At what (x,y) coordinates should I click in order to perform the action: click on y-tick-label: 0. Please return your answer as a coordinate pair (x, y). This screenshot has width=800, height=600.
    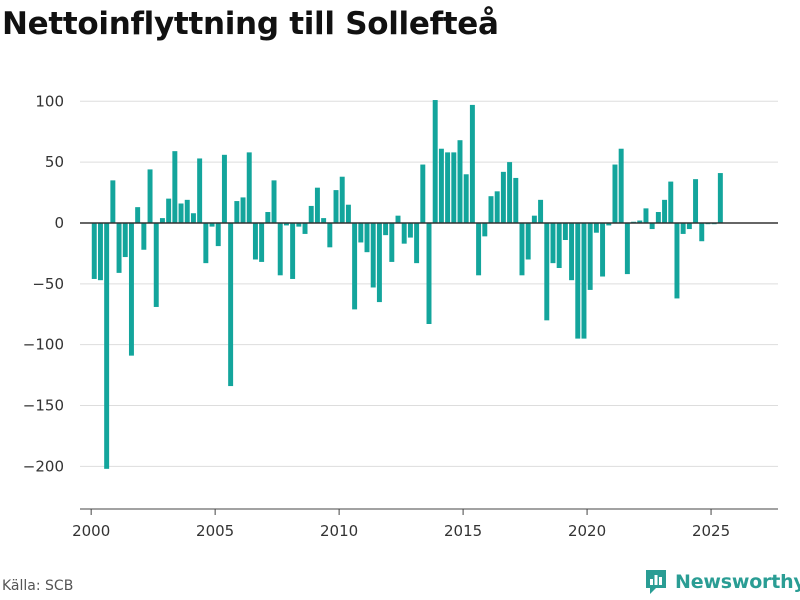
    Looking at the image, I should click on (59, 223).